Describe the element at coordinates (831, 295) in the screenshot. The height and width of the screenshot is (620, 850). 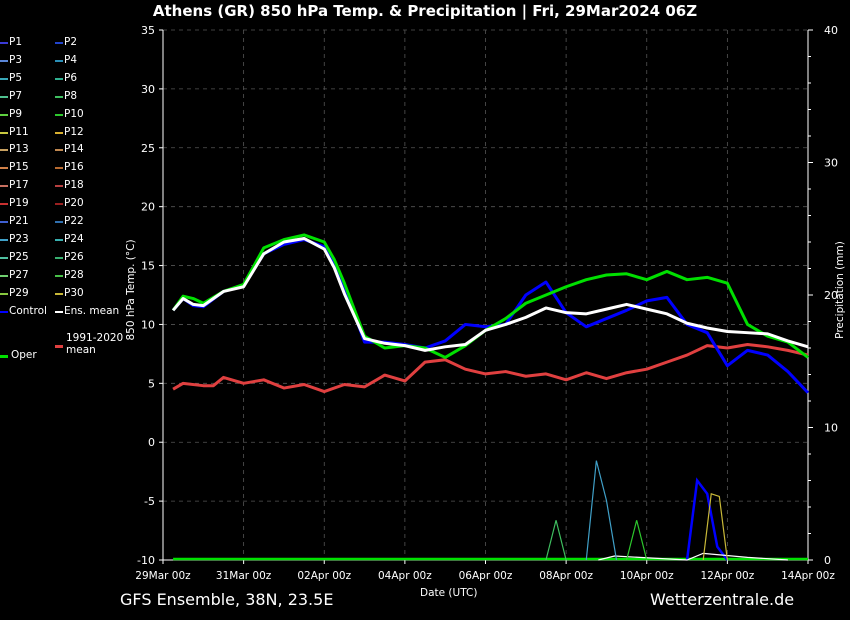
I see `y2-tick-label: 20` at that location.